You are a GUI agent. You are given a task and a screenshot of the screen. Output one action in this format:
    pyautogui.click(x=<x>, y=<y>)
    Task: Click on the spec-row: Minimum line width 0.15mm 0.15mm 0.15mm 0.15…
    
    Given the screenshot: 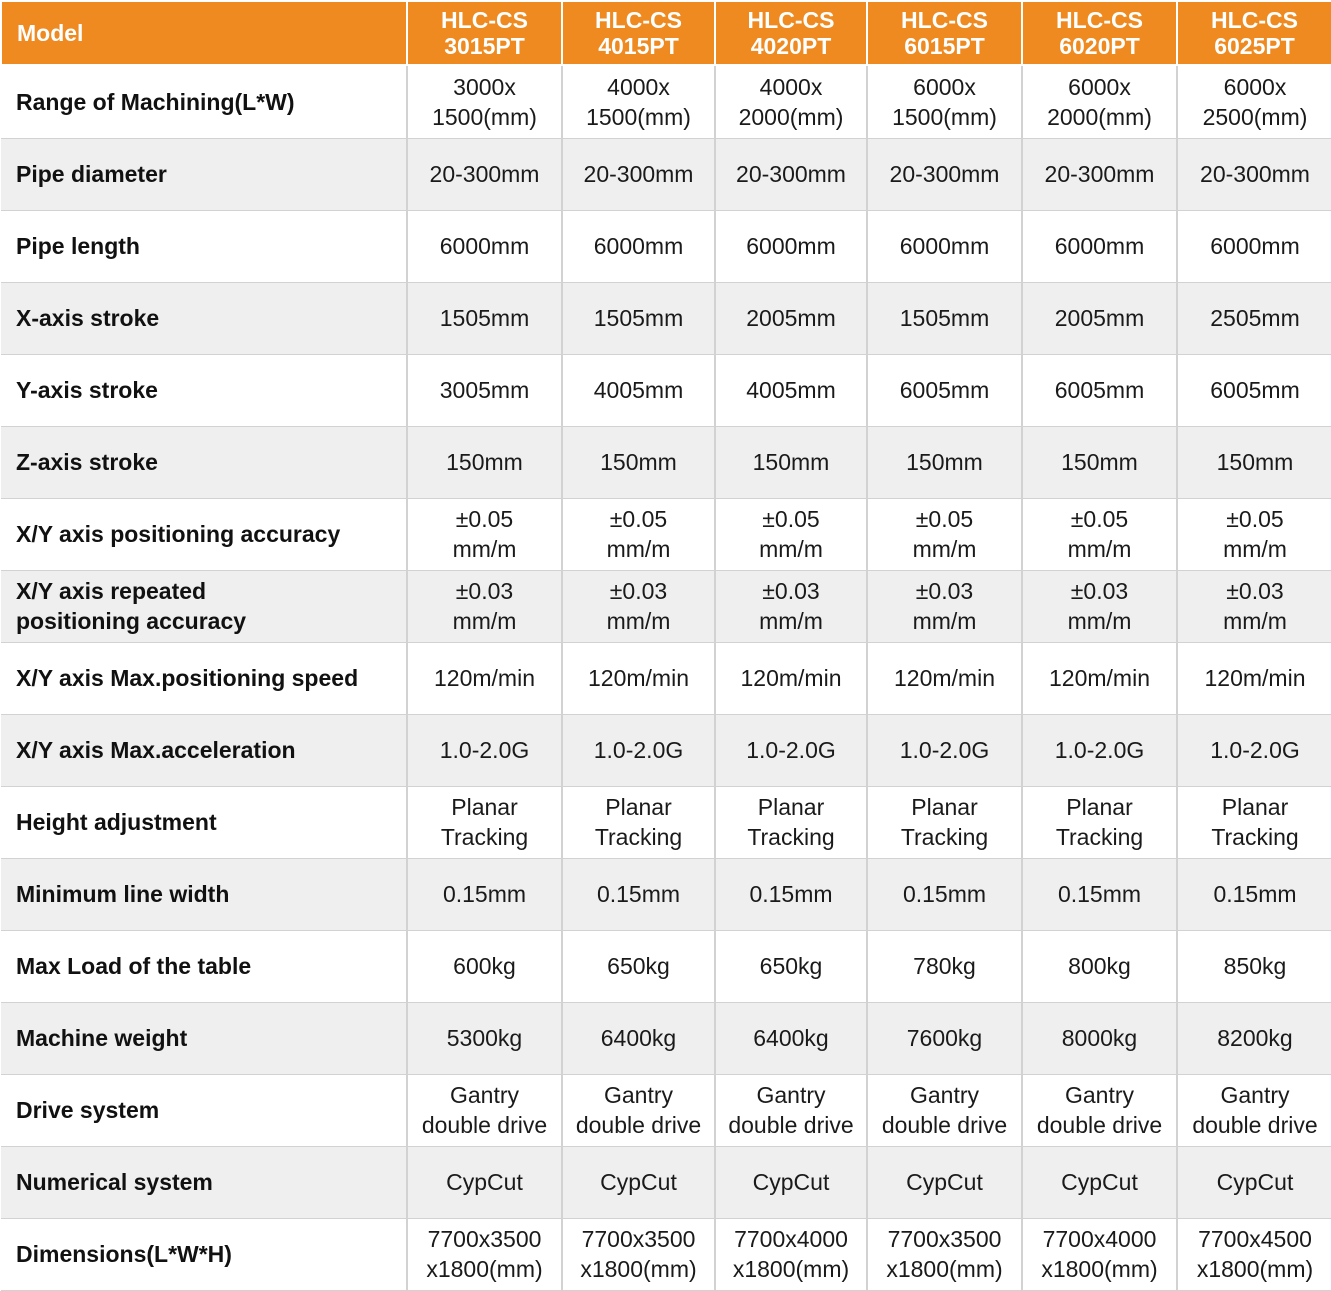 What is the action you would take?
    pyautogui.click(x=666, y=894)
    